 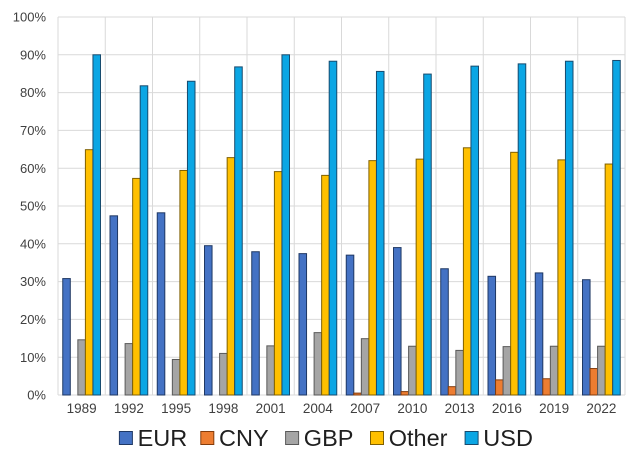 What do you see at coordinates (33, 206) in the screenshot?
I see `svg-text: 50%` at bounding box center [33, 206].